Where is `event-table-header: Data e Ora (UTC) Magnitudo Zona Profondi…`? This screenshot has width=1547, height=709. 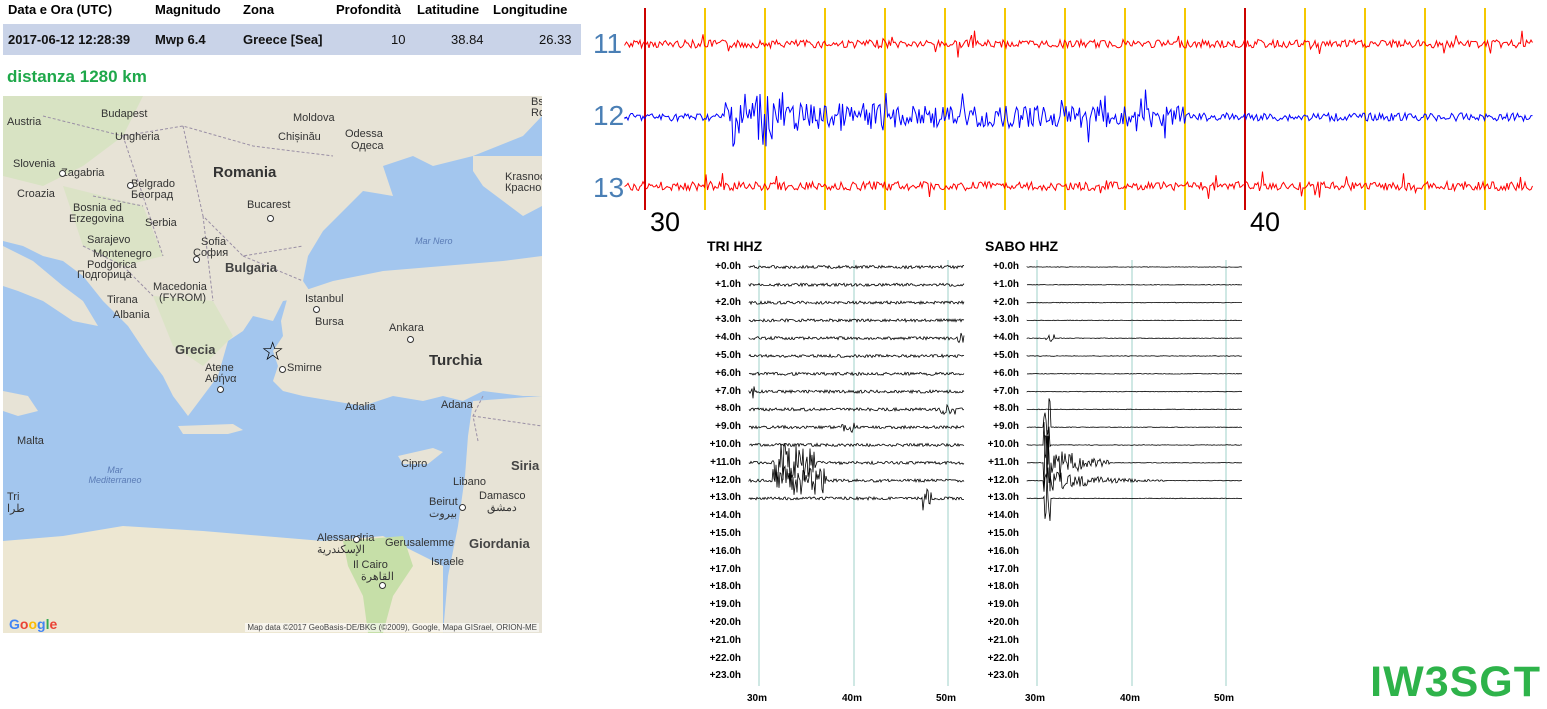 event-table-header: Data e Ora (UTC) Magnitudo Zona Profondi… is located at coordinates (292, 12).